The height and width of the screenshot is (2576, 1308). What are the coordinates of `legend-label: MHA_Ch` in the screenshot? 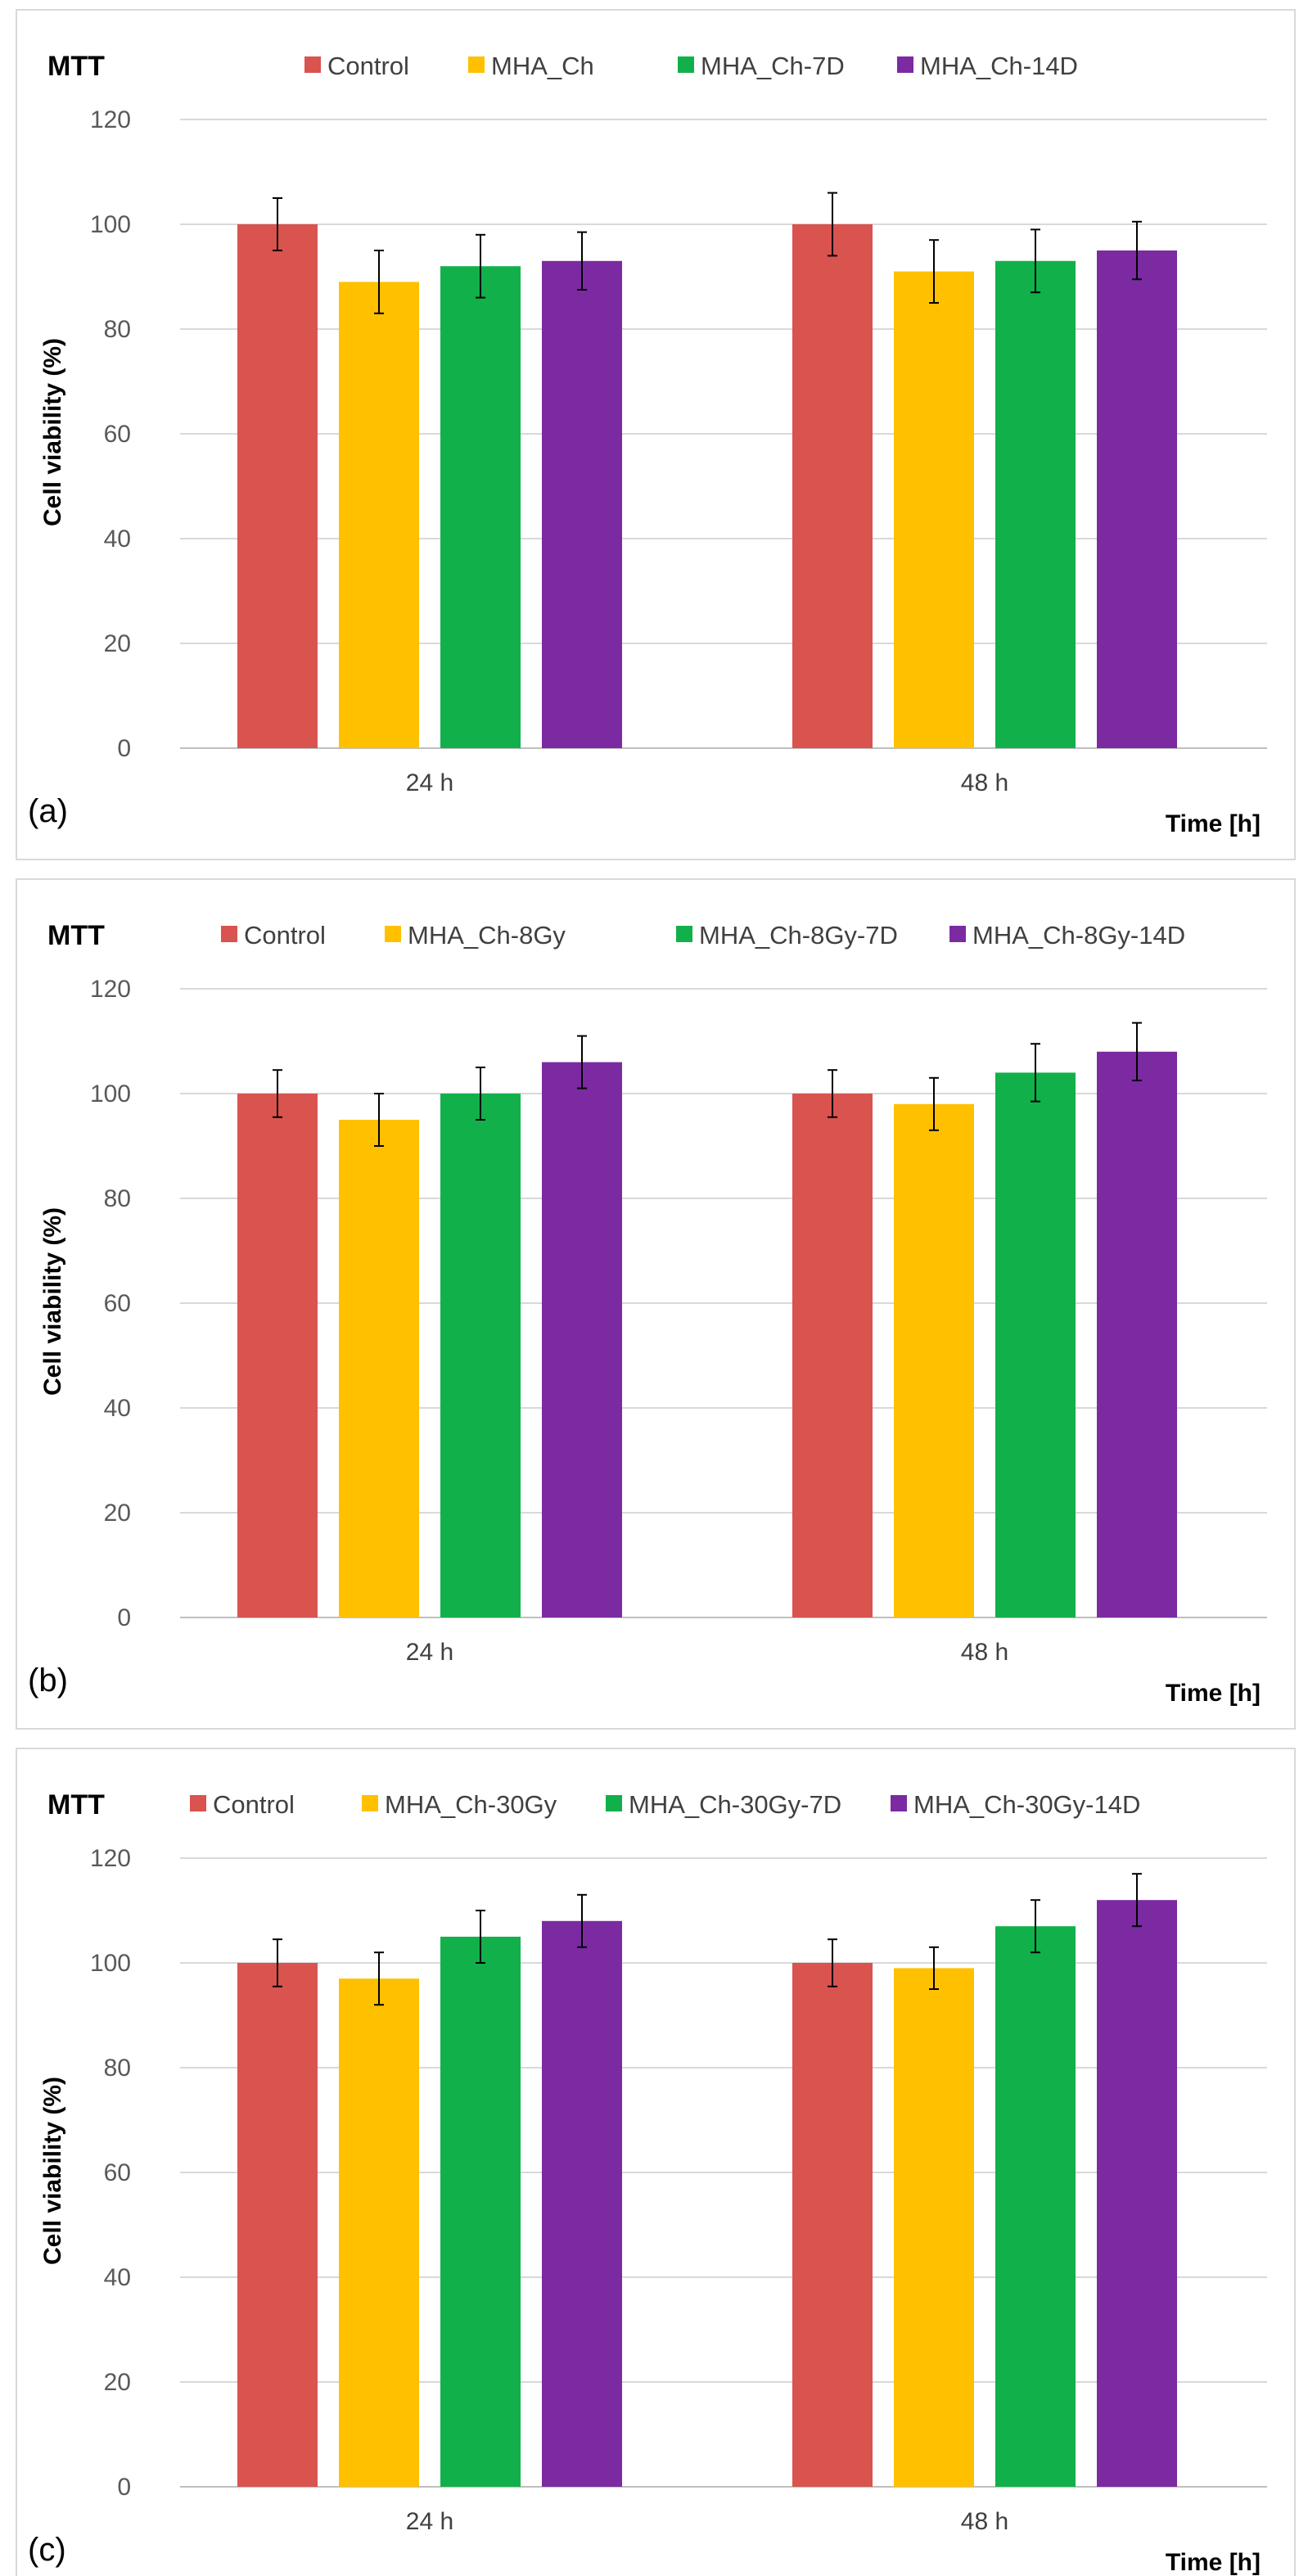 It's located at (542, 66).